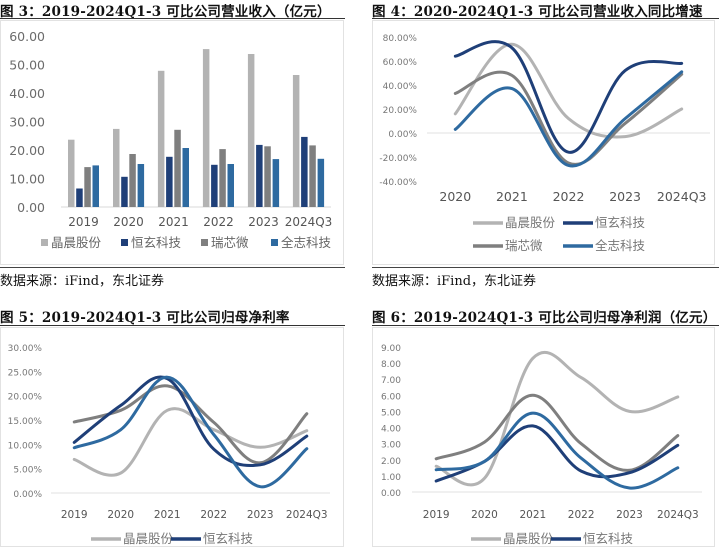 Image resolution: width=719 pixels, height=552 pixels. I want to click on legend-label: 全志科技, so click(306, 242).